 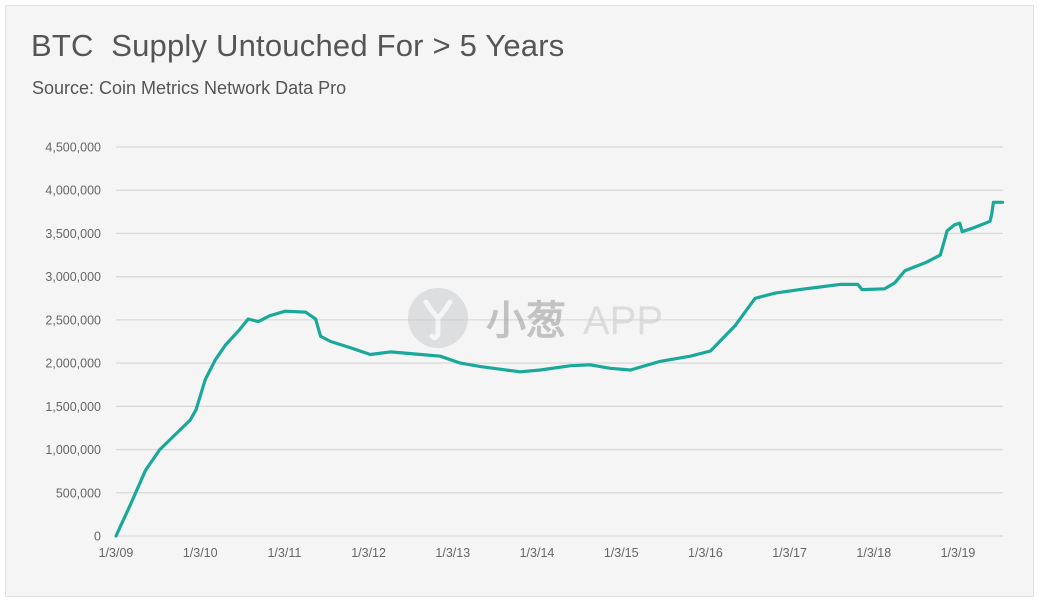 What do you see at coordinates (284, 553) in the screenshot?
I see `x-tick-label: 1/3/11` at bounding box center [284, 553].